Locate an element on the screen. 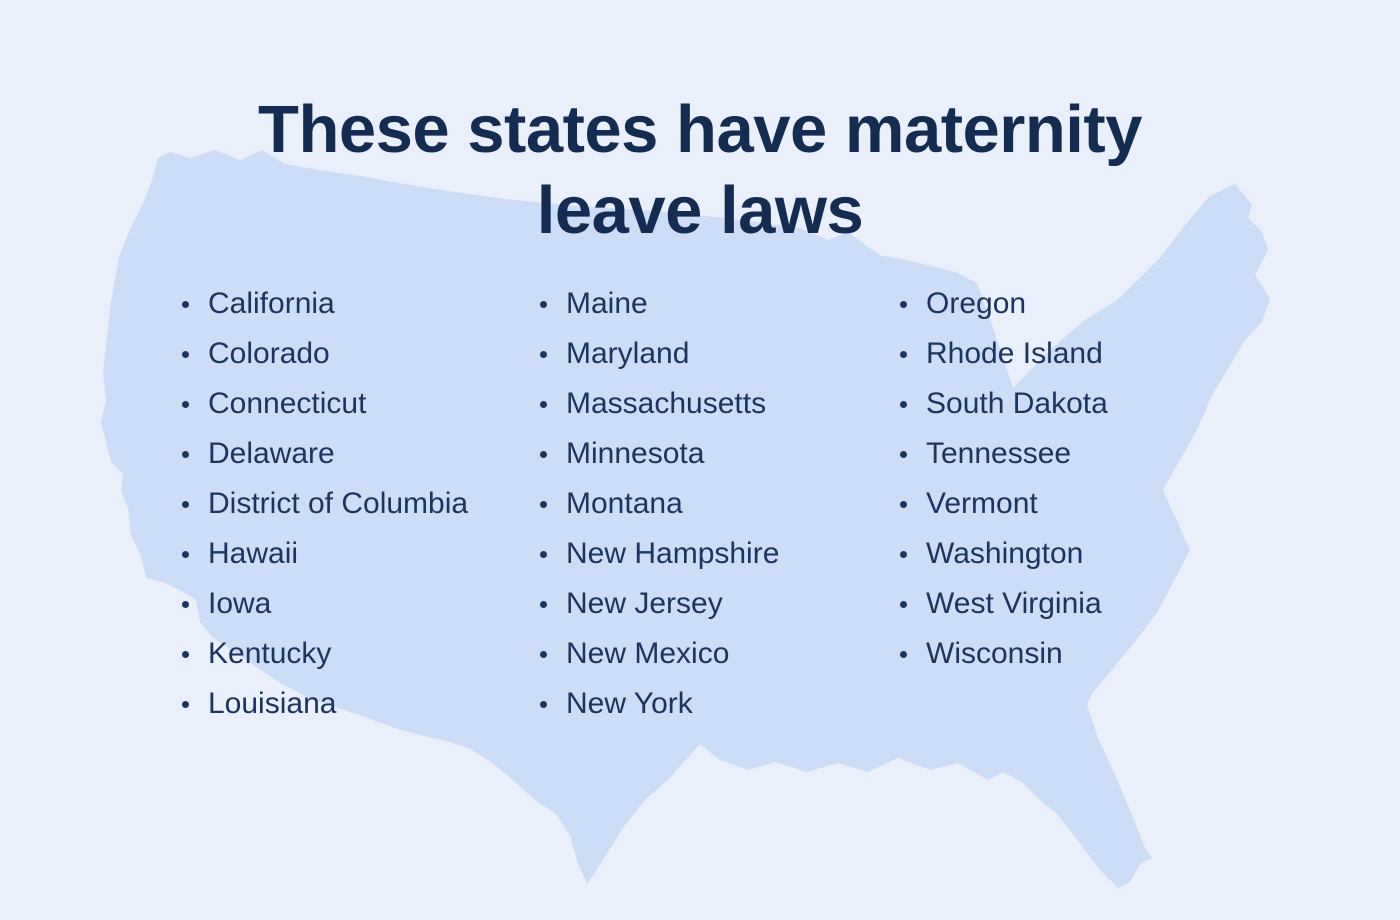  state-name-label: Maryland is located at coordinates (628, 353).